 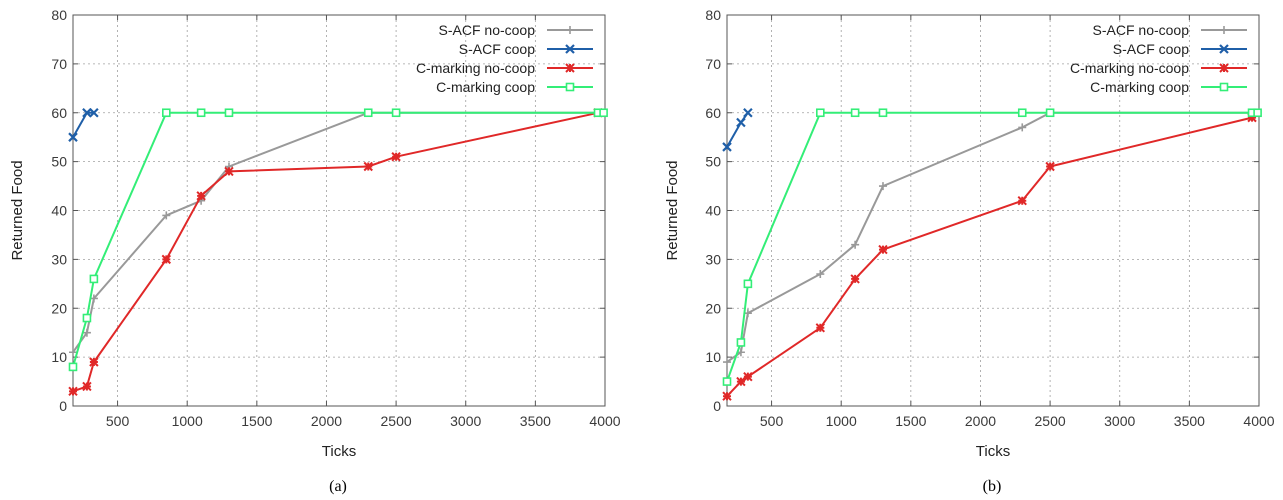 What do you see at coordinates (59, 259) in the screenshot?
I see `y-tick-label: 30` at bounding box center [59, 259].